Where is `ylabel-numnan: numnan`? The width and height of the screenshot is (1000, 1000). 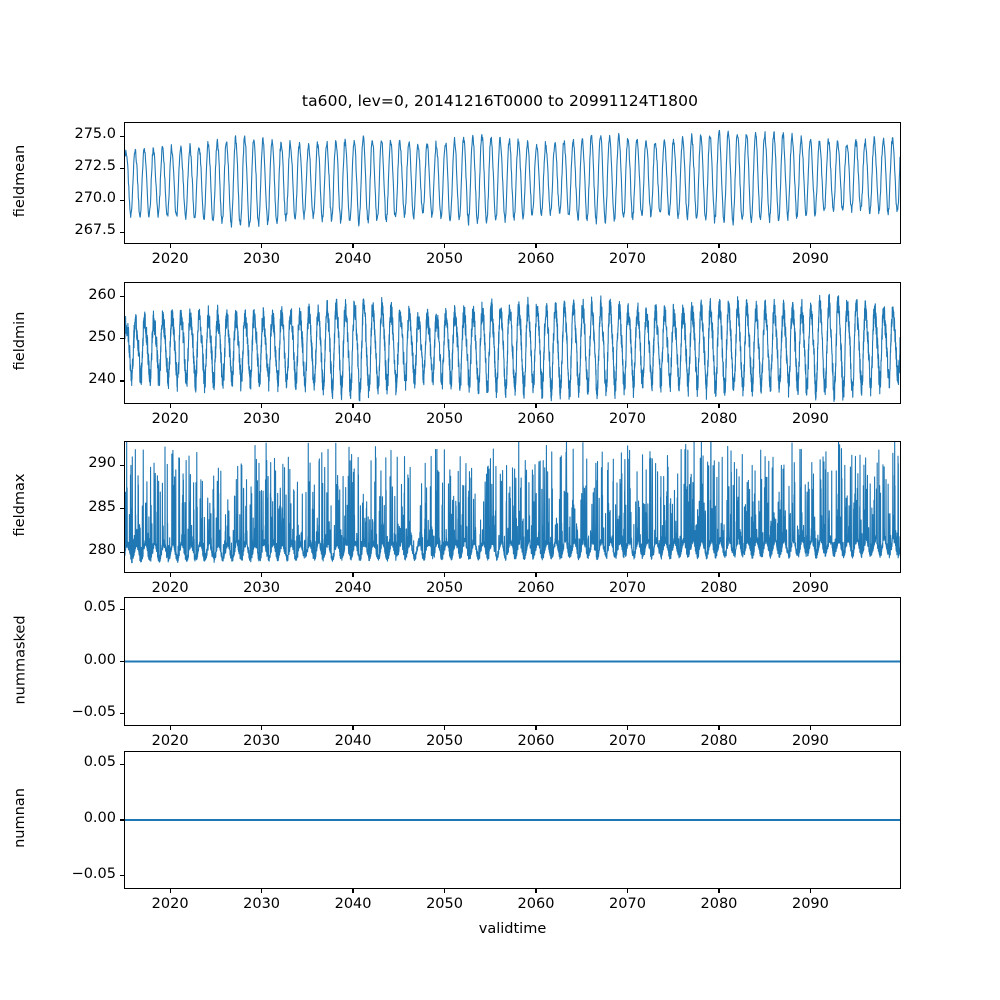 ylabel-numnan: numnan is located at coordinates (20, 818).